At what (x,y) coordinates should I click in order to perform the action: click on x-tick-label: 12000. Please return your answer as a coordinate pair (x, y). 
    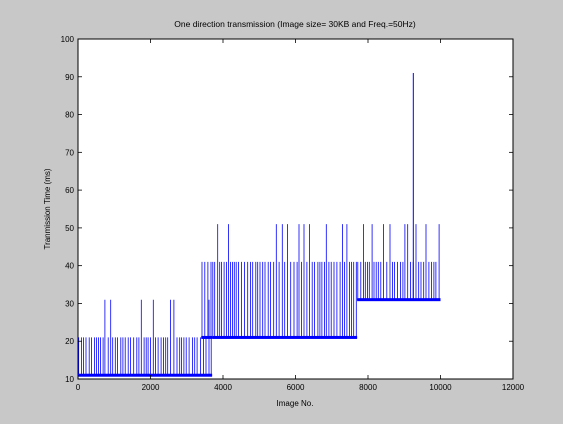
    Looking at the image, I should click on (513, 387).